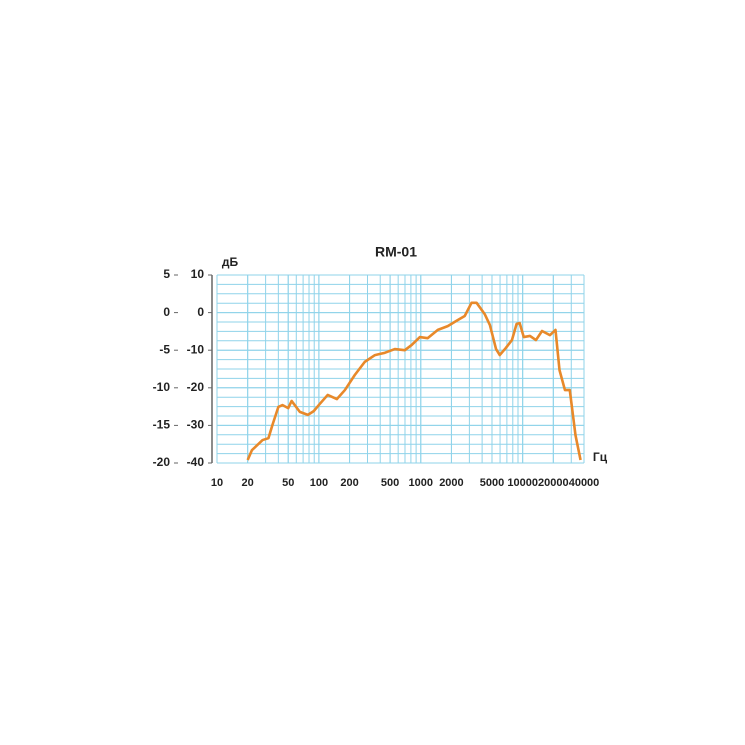  I want to click on y-tick-label: -40, so click(196, 462).